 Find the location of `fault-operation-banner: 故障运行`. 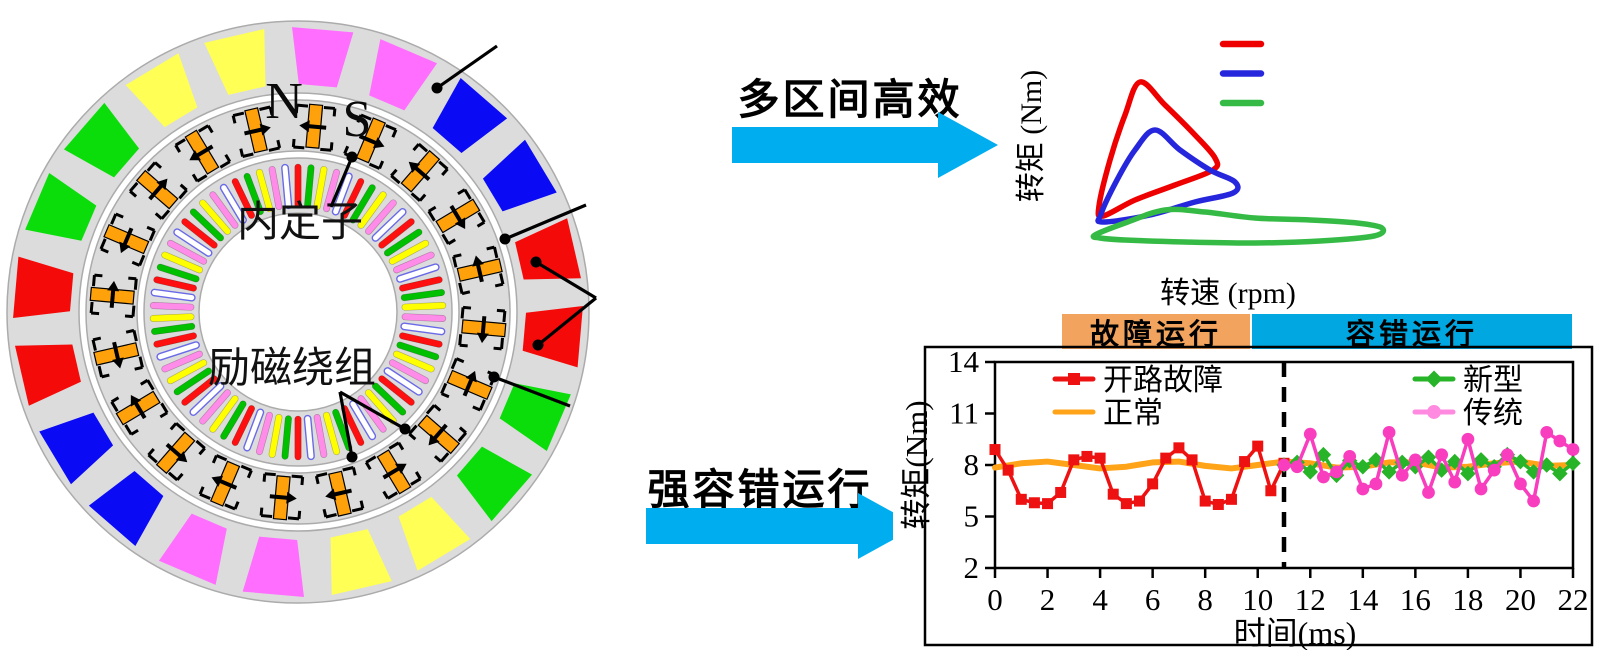

fault-operation-banner: 故障运行 is located at coordinates (1156, 332).